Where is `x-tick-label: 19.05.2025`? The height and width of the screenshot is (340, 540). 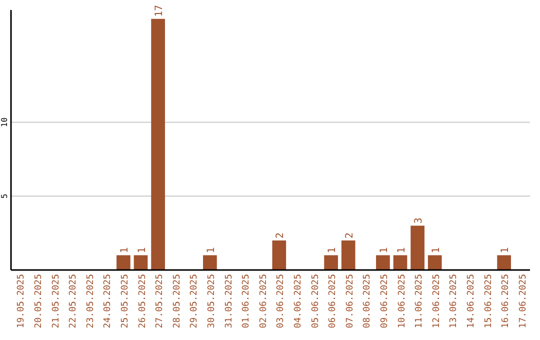
x-tick-label: 19.05.2025 is located at coordinates (21, 301).